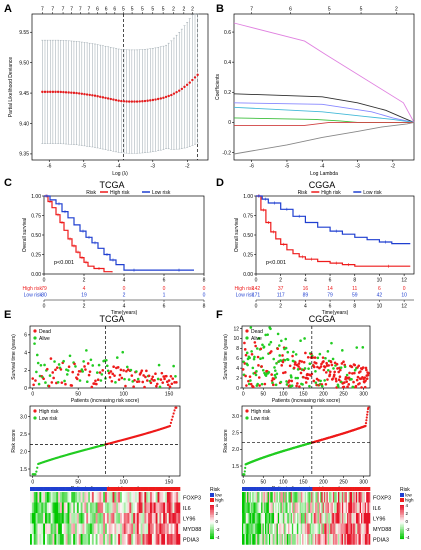 The height and width of the screenshot is (550, 421). Describe the element at coordinates (363, 483) in the screenshot. I see `x-tick-label: 300` at that location.